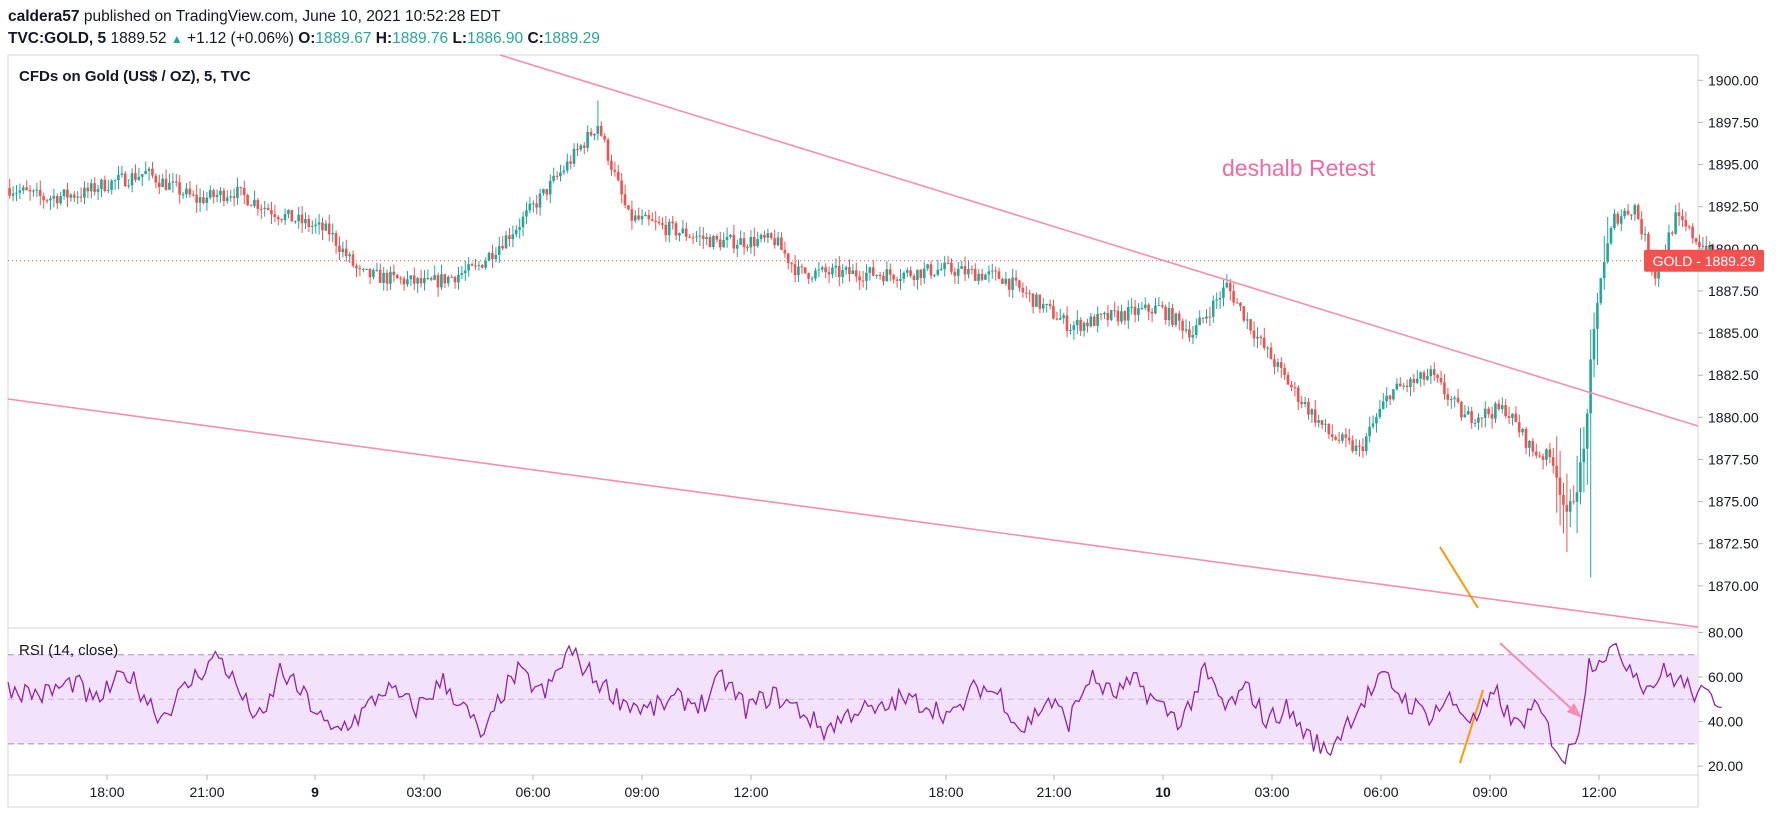 Image resolution: width=1780 pixels, height=819 pixels. What do you see at coordinates (1459, 577) in the screenshot?
I see `price-divergence-line` at bounding box center [1459, 577].